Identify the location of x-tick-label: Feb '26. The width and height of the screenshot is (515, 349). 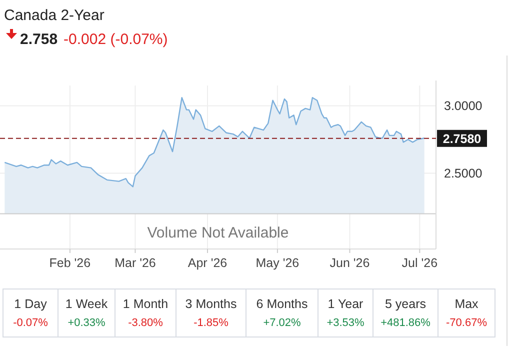
(70, 263).